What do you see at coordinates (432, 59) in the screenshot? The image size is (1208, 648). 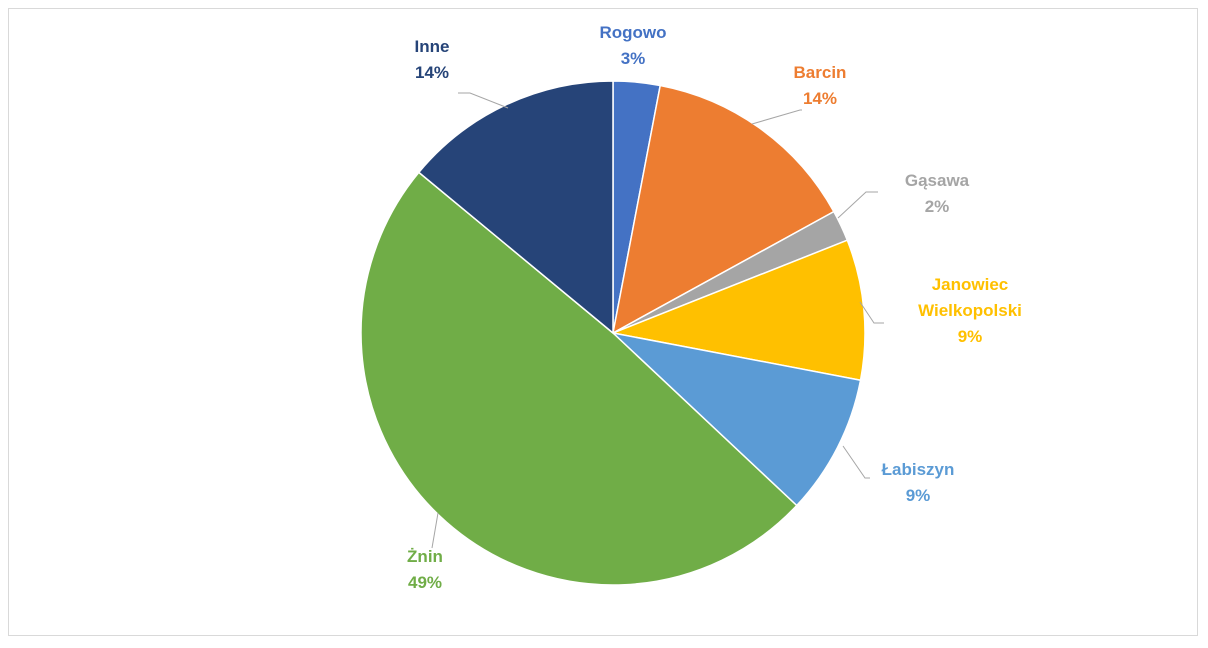 I see `data-label-inne: Inne 14%` at bounding box center [432, 59].